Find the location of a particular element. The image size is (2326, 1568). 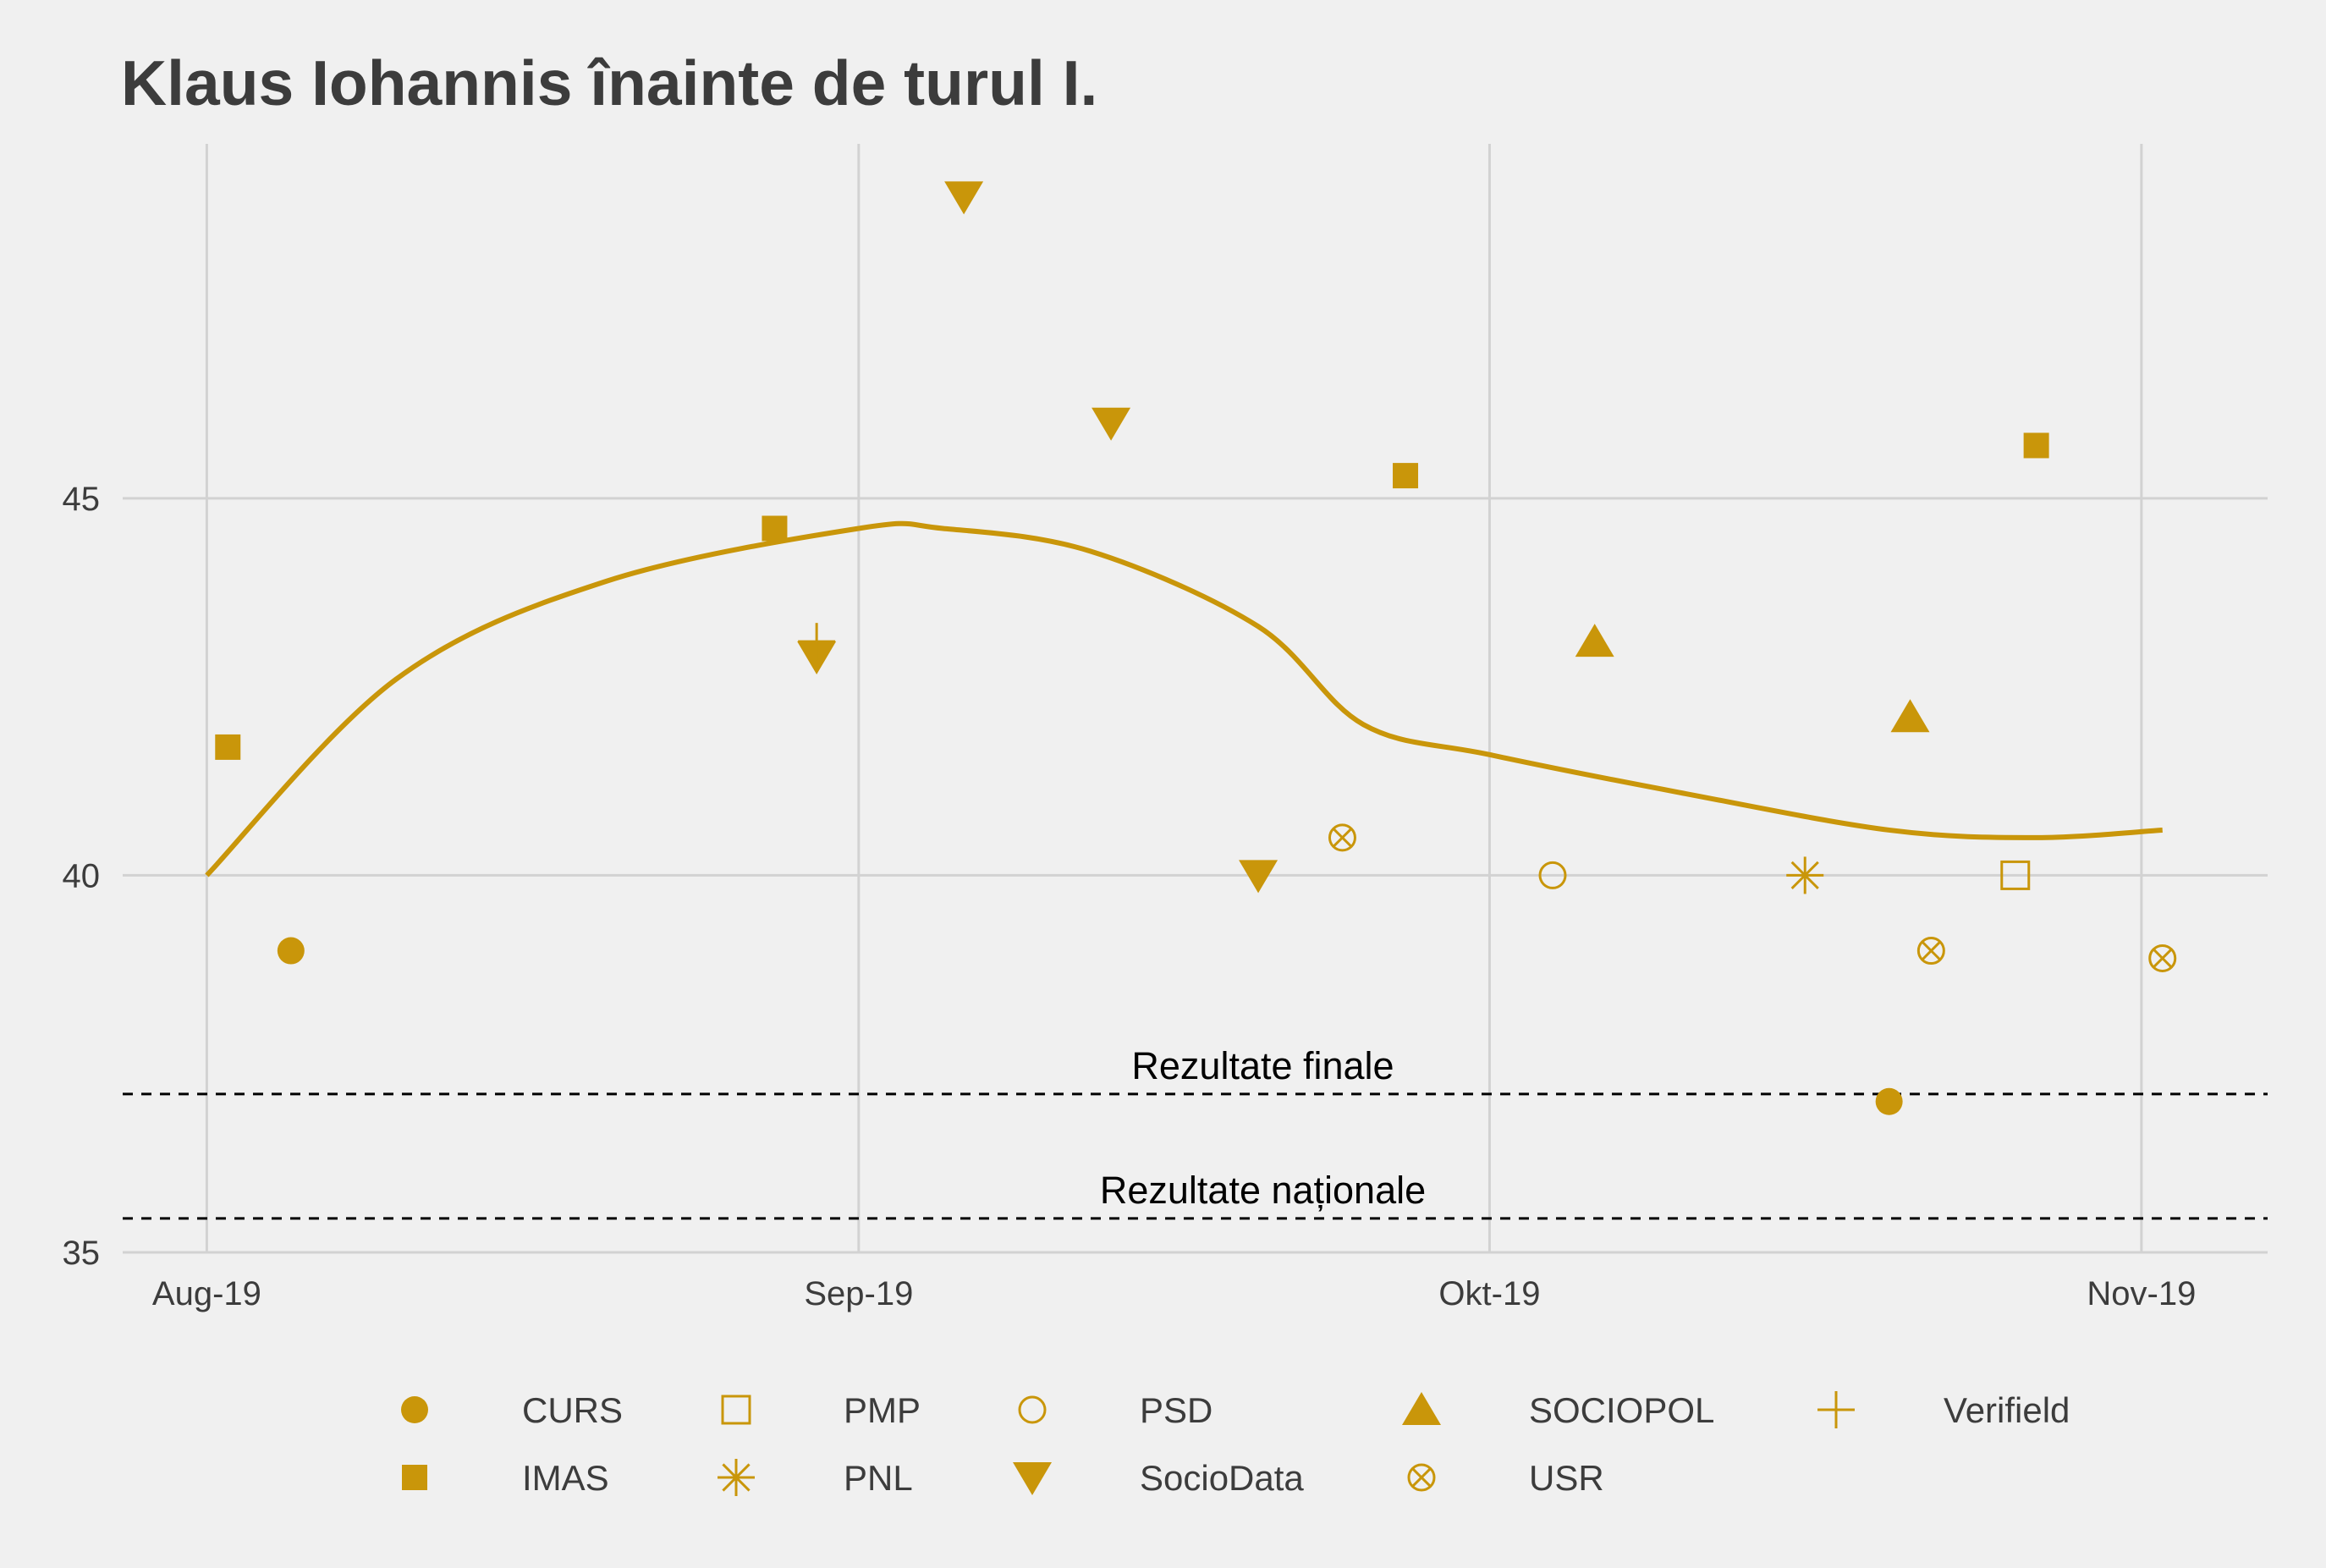

legend-item: USR is located at coordinates (1505, 1478).